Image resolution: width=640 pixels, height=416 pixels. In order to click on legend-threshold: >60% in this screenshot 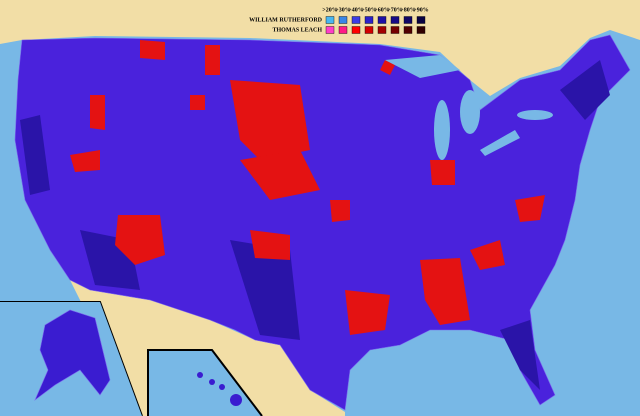, I will do `click(381, 10)`.